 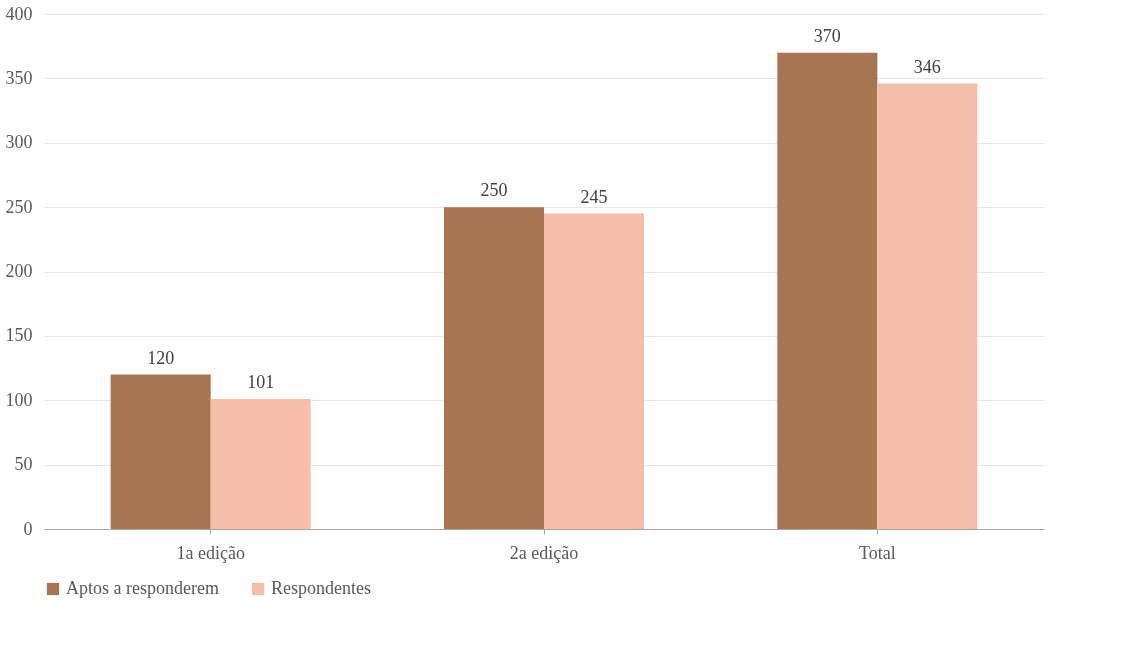 What do you see at coordinates (19, 271) in the screenshot?
I see `y-tick-label: 200` at bounding box center [19, 271].